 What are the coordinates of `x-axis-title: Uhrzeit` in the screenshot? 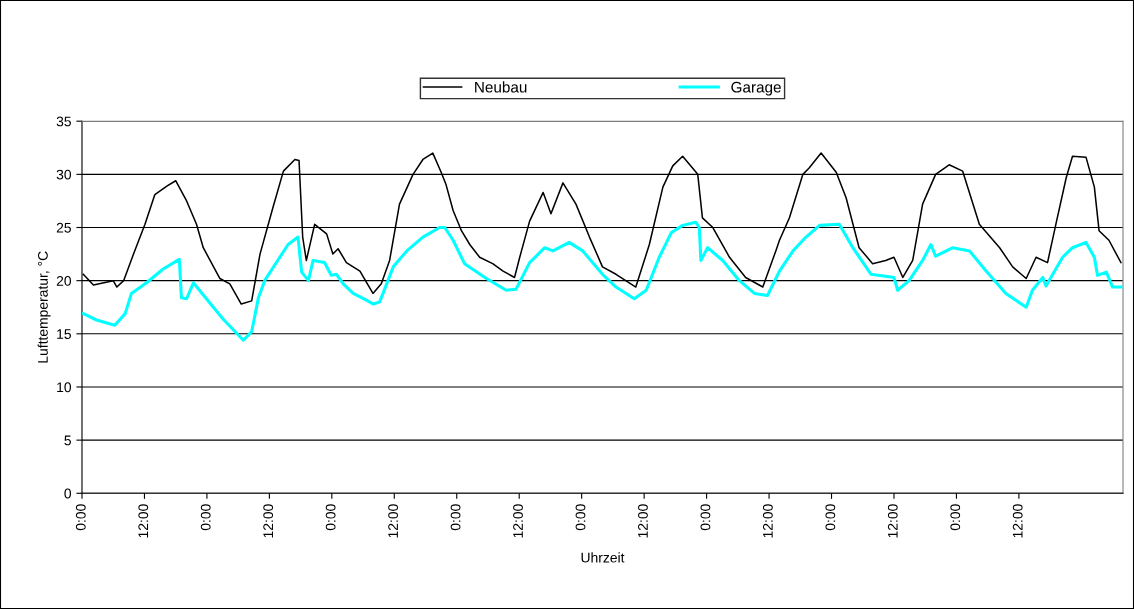 It's located at (603, 557).